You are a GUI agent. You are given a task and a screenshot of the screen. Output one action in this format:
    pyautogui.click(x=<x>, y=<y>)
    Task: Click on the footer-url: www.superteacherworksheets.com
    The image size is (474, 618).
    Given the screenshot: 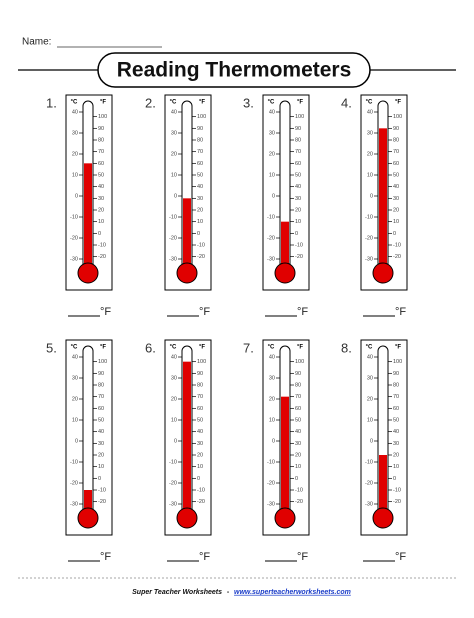 What is the action you would take?
    pyautogui.click(x=292, y=592)
    